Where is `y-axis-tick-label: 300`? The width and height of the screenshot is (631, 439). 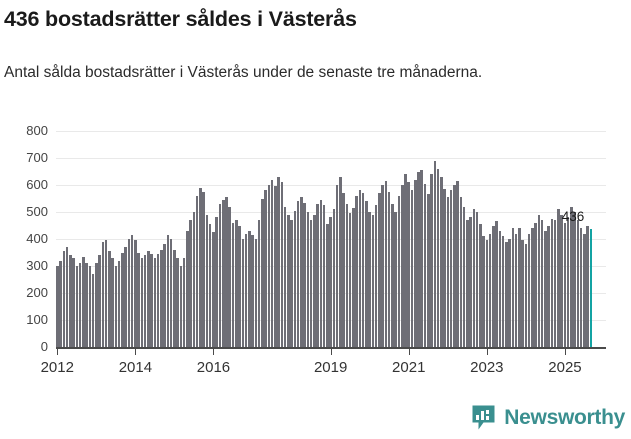 y-axis-tick-label: 300 is located at coordinates (37, 265).